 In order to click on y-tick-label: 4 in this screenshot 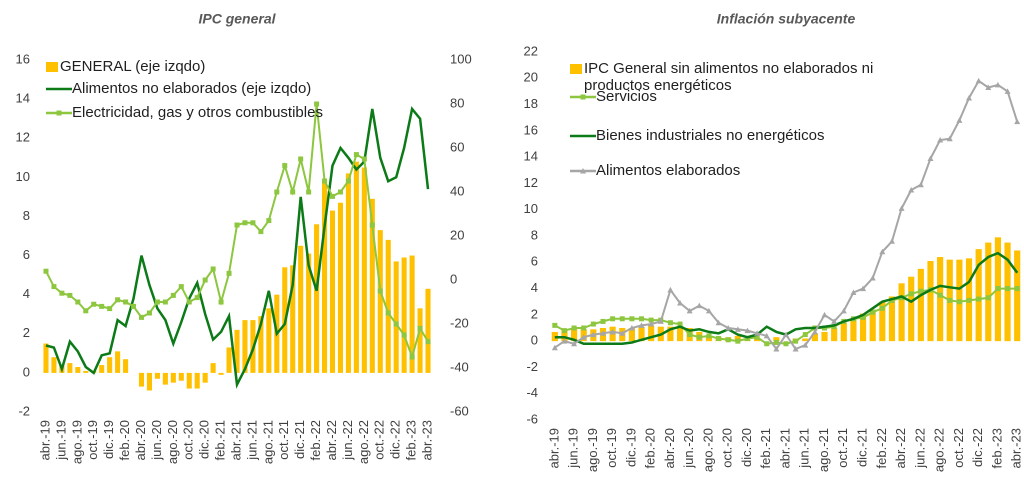, I will do `click(534, 287)`.